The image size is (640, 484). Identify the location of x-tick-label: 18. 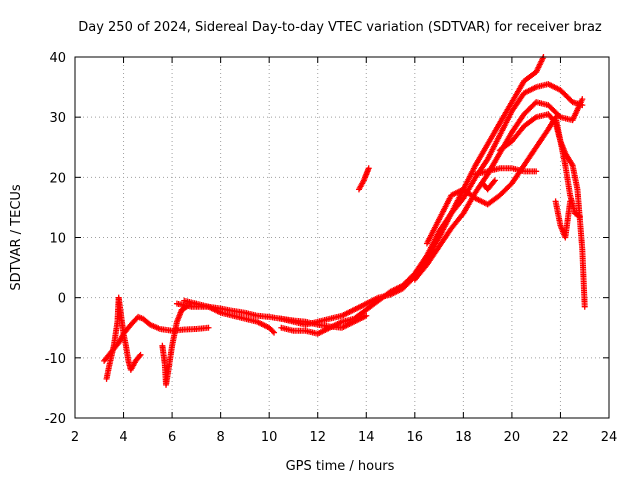
(463, 437).